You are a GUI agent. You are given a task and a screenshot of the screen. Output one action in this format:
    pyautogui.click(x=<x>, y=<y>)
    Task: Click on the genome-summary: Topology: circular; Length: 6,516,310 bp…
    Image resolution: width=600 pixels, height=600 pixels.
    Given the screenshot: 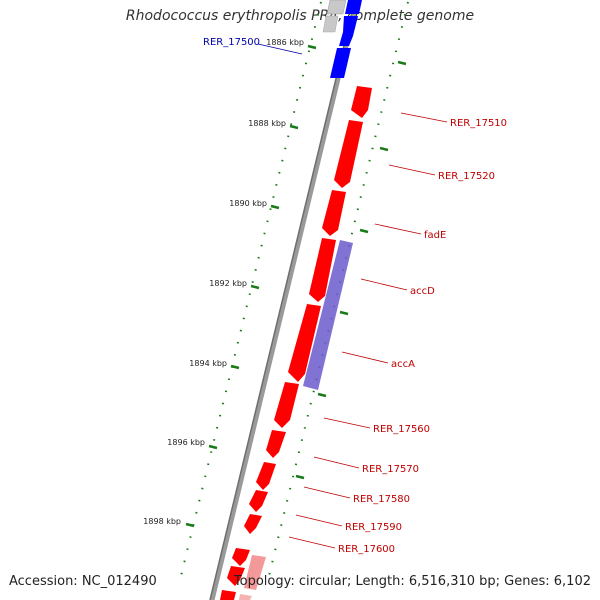 What is the action you would take?
    pyautogui.click(x=412, y=581)
    